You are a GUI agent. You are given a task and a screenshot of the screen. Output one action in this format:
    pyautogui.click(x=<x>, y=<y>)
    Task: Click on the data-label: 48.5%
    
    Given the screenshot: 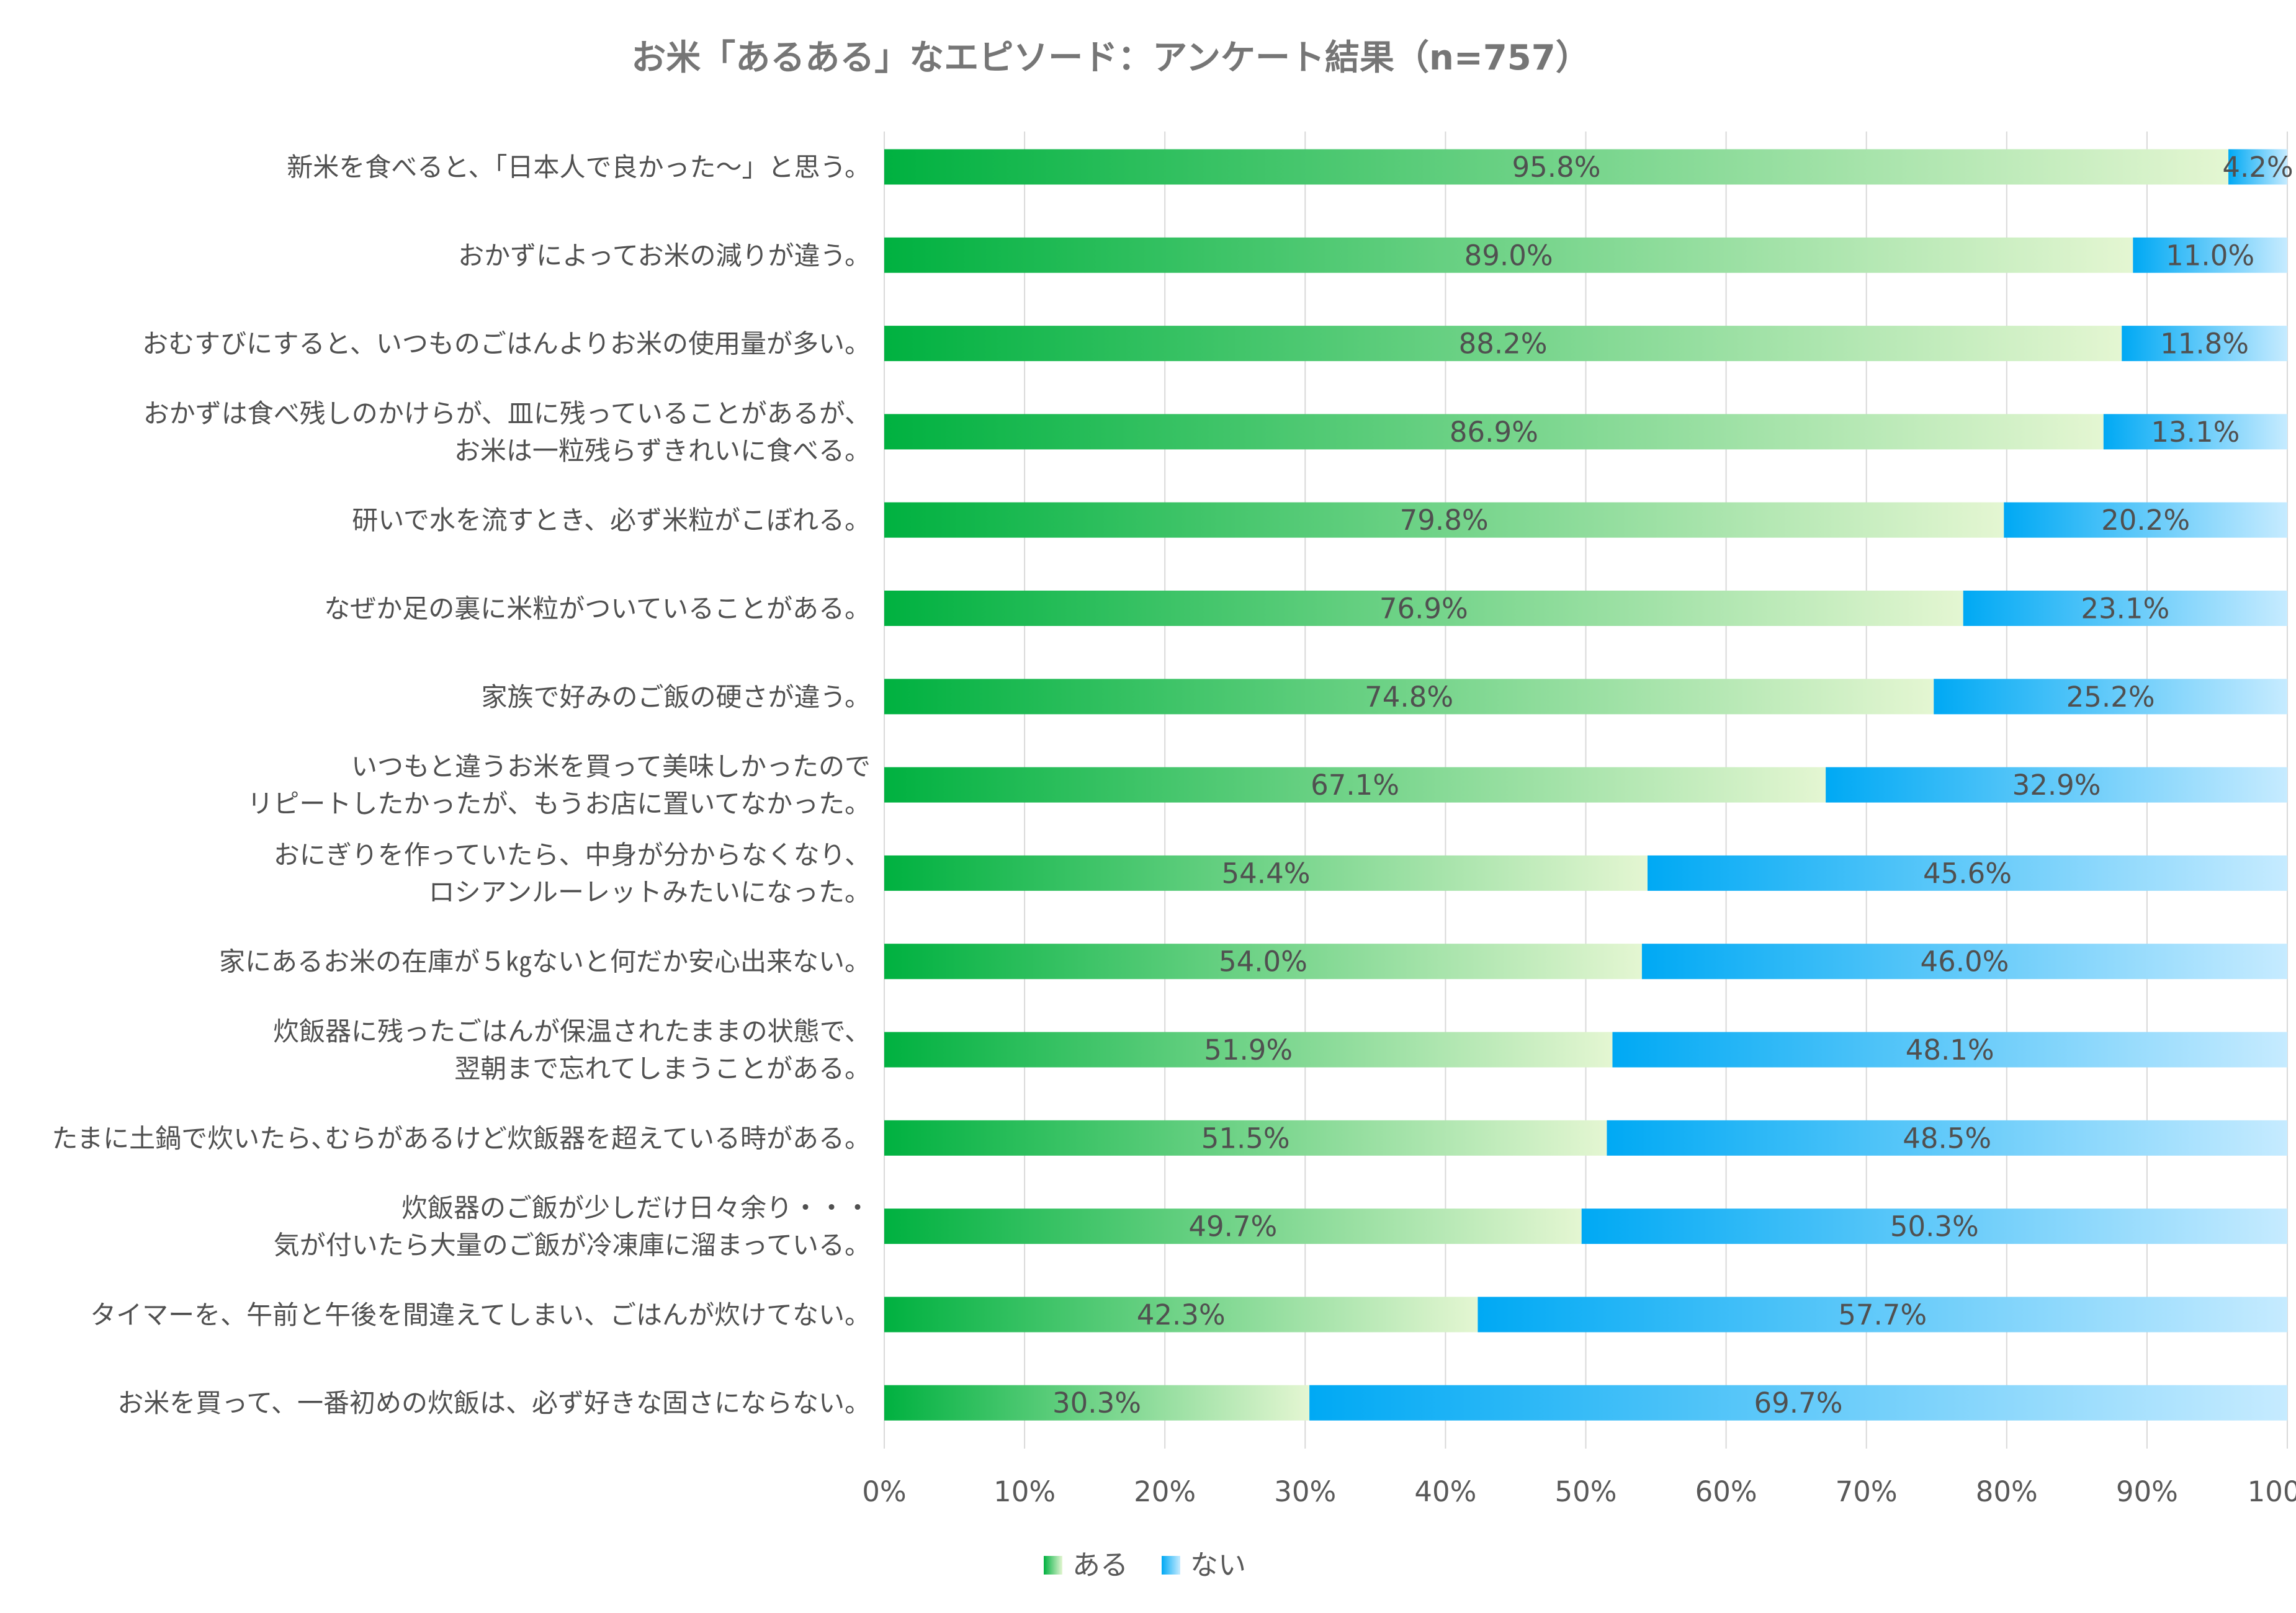 What is the action you would take?
    pyautogui.click(x=1947, y=1139)
    